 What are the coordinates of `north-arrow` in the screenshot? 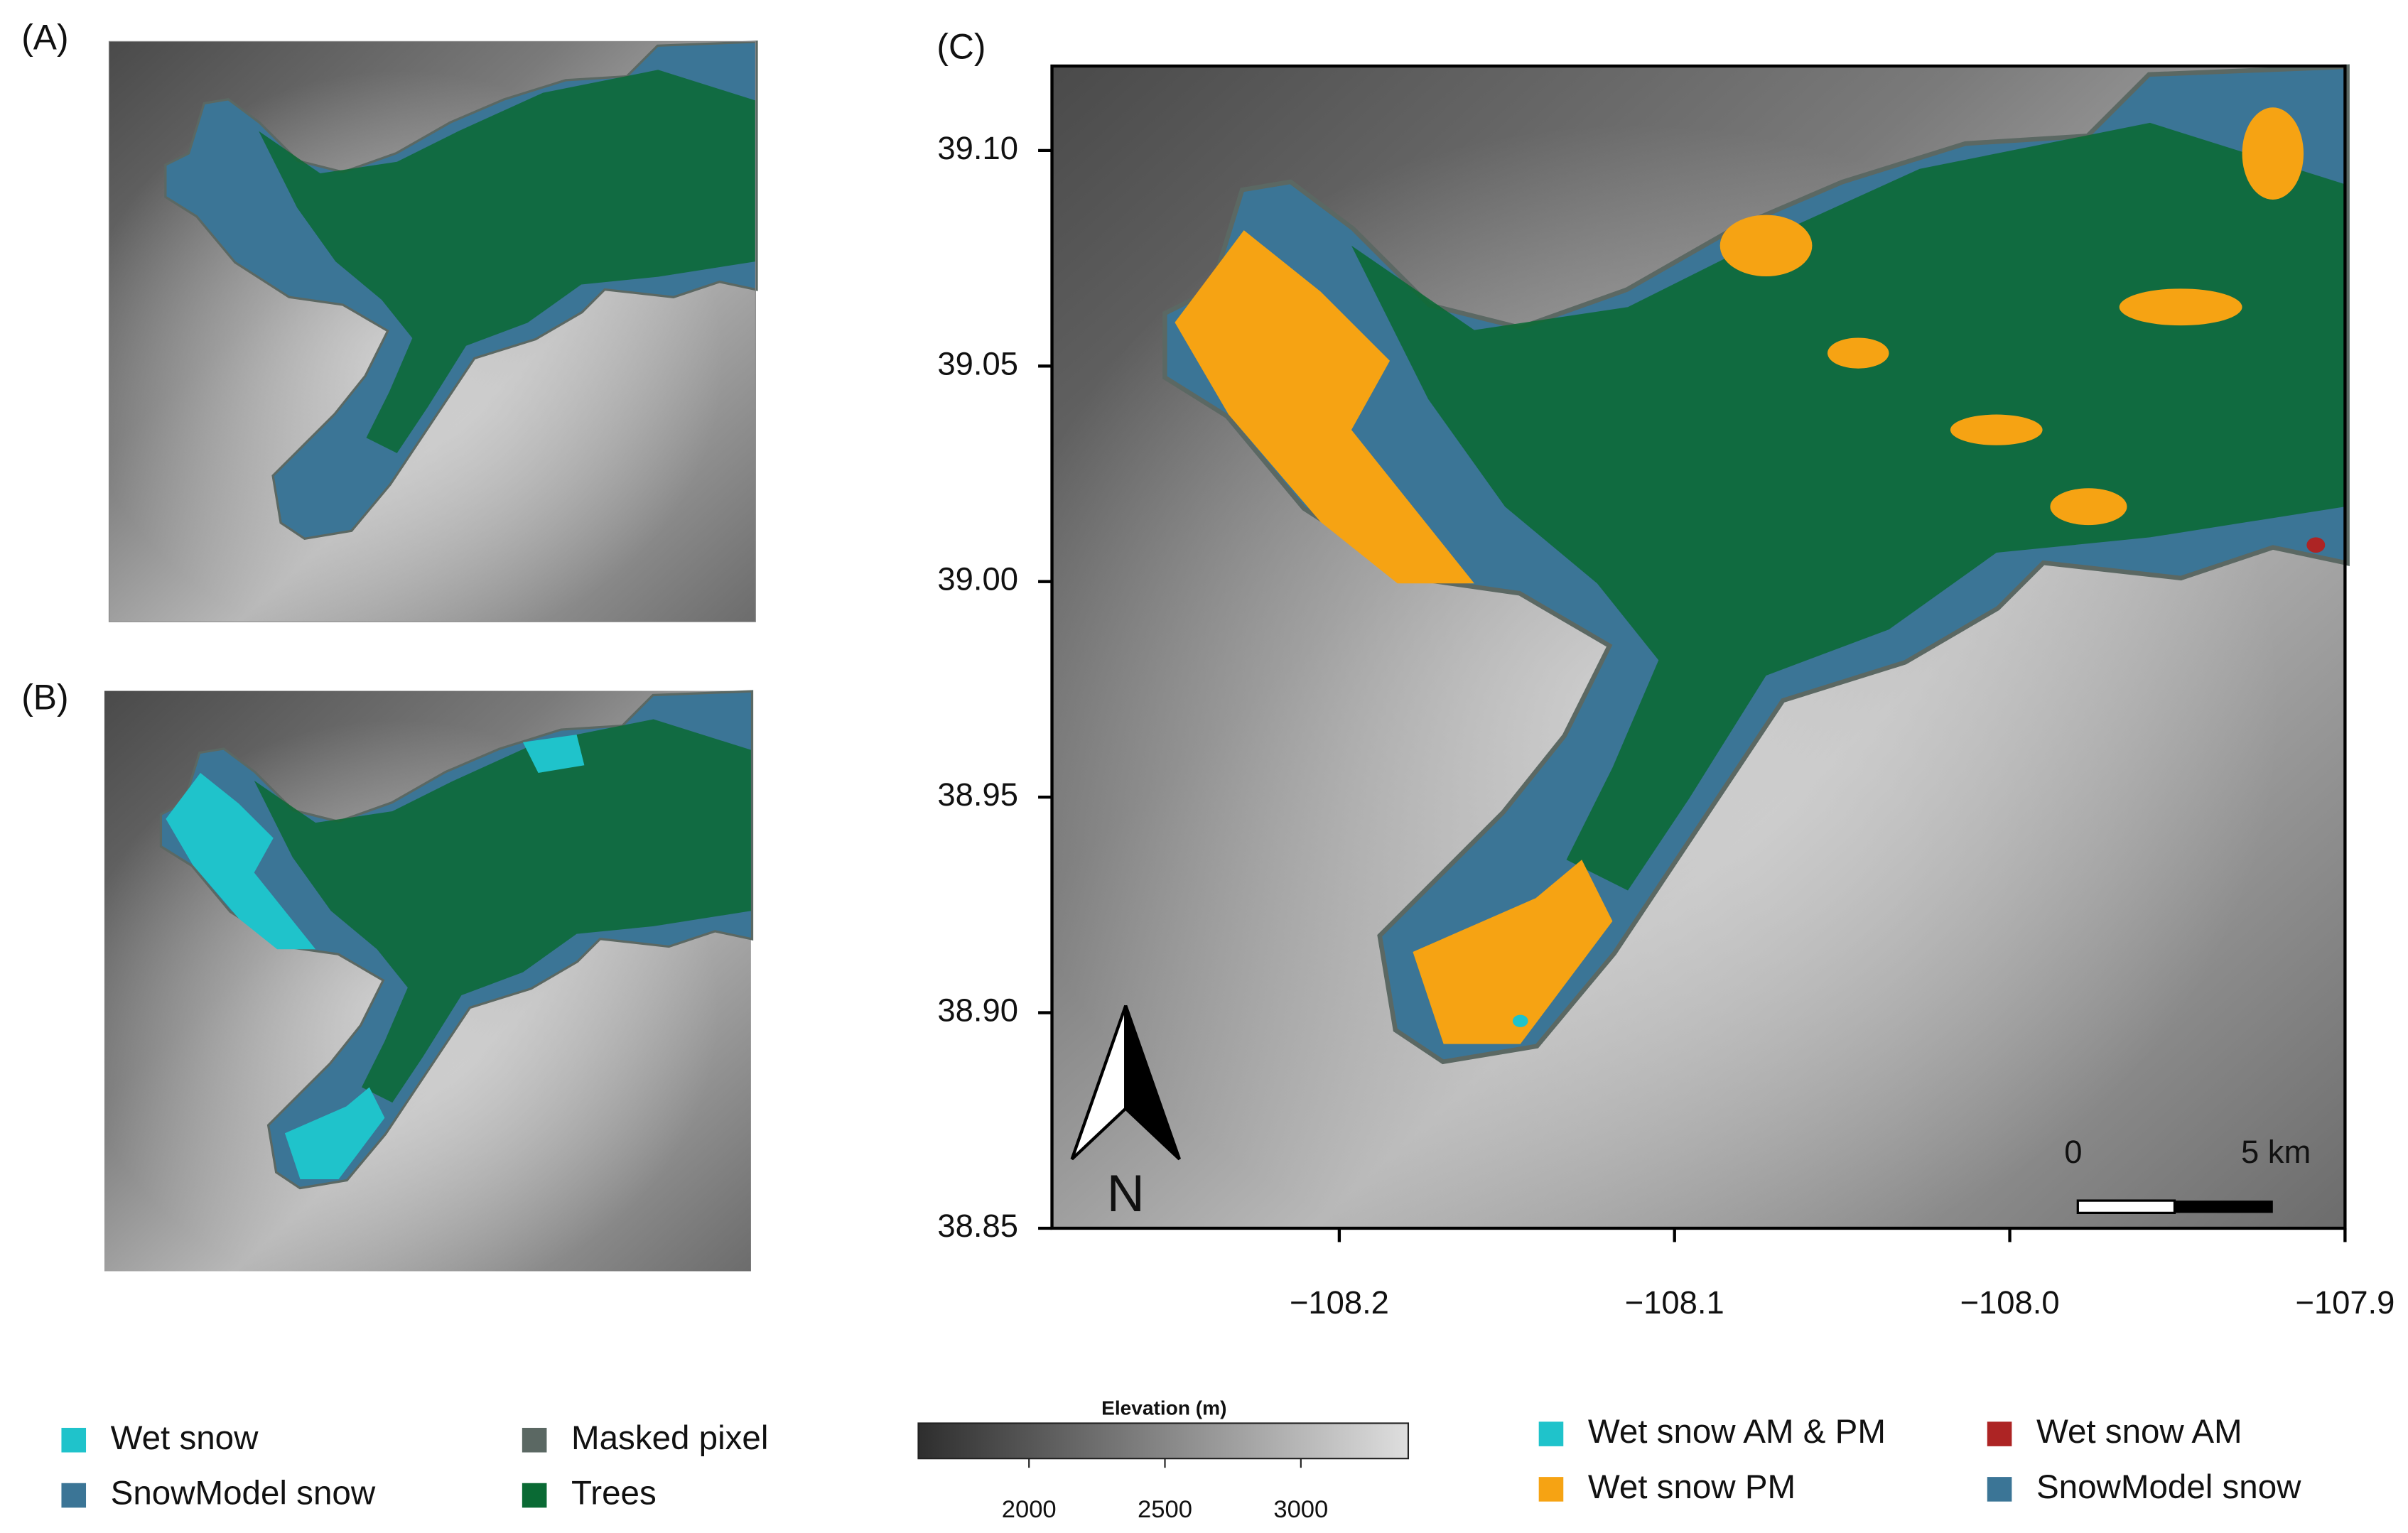 It's located at (1152, 1082).